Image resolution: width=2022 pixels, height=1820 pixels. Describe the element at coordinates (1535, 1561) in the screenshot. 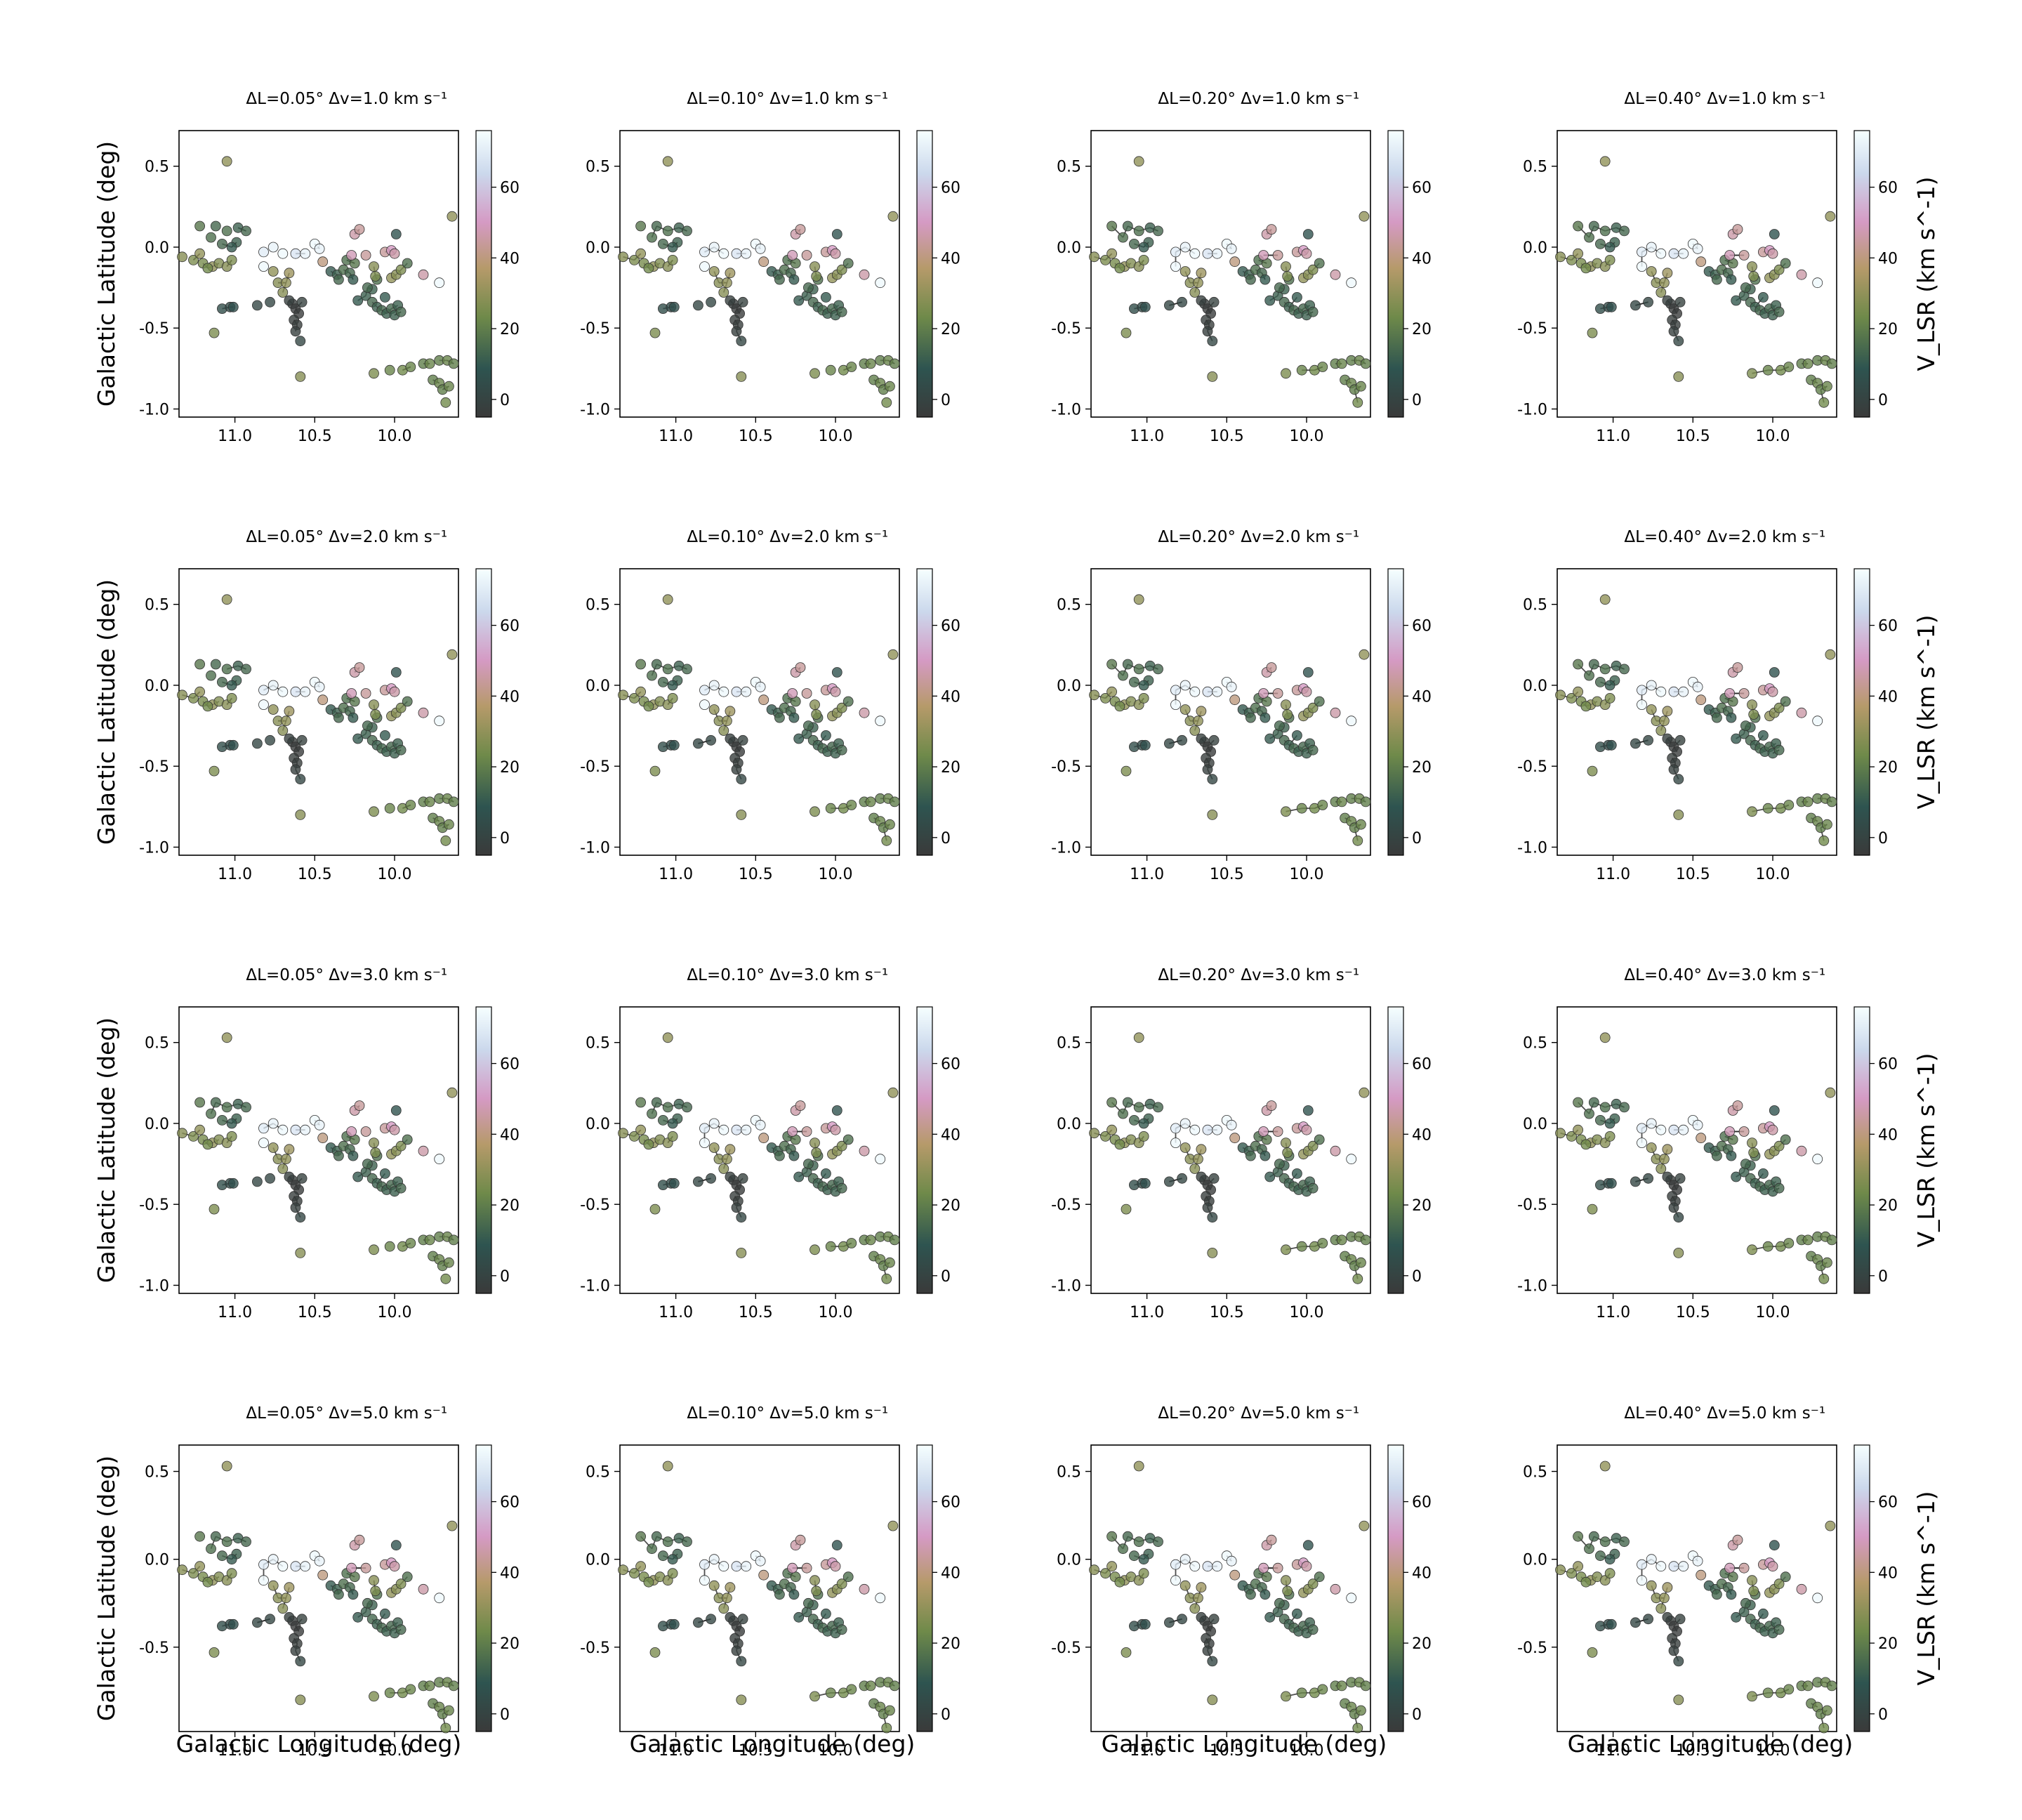

I see `y-tick-label: 0.0` at that location.